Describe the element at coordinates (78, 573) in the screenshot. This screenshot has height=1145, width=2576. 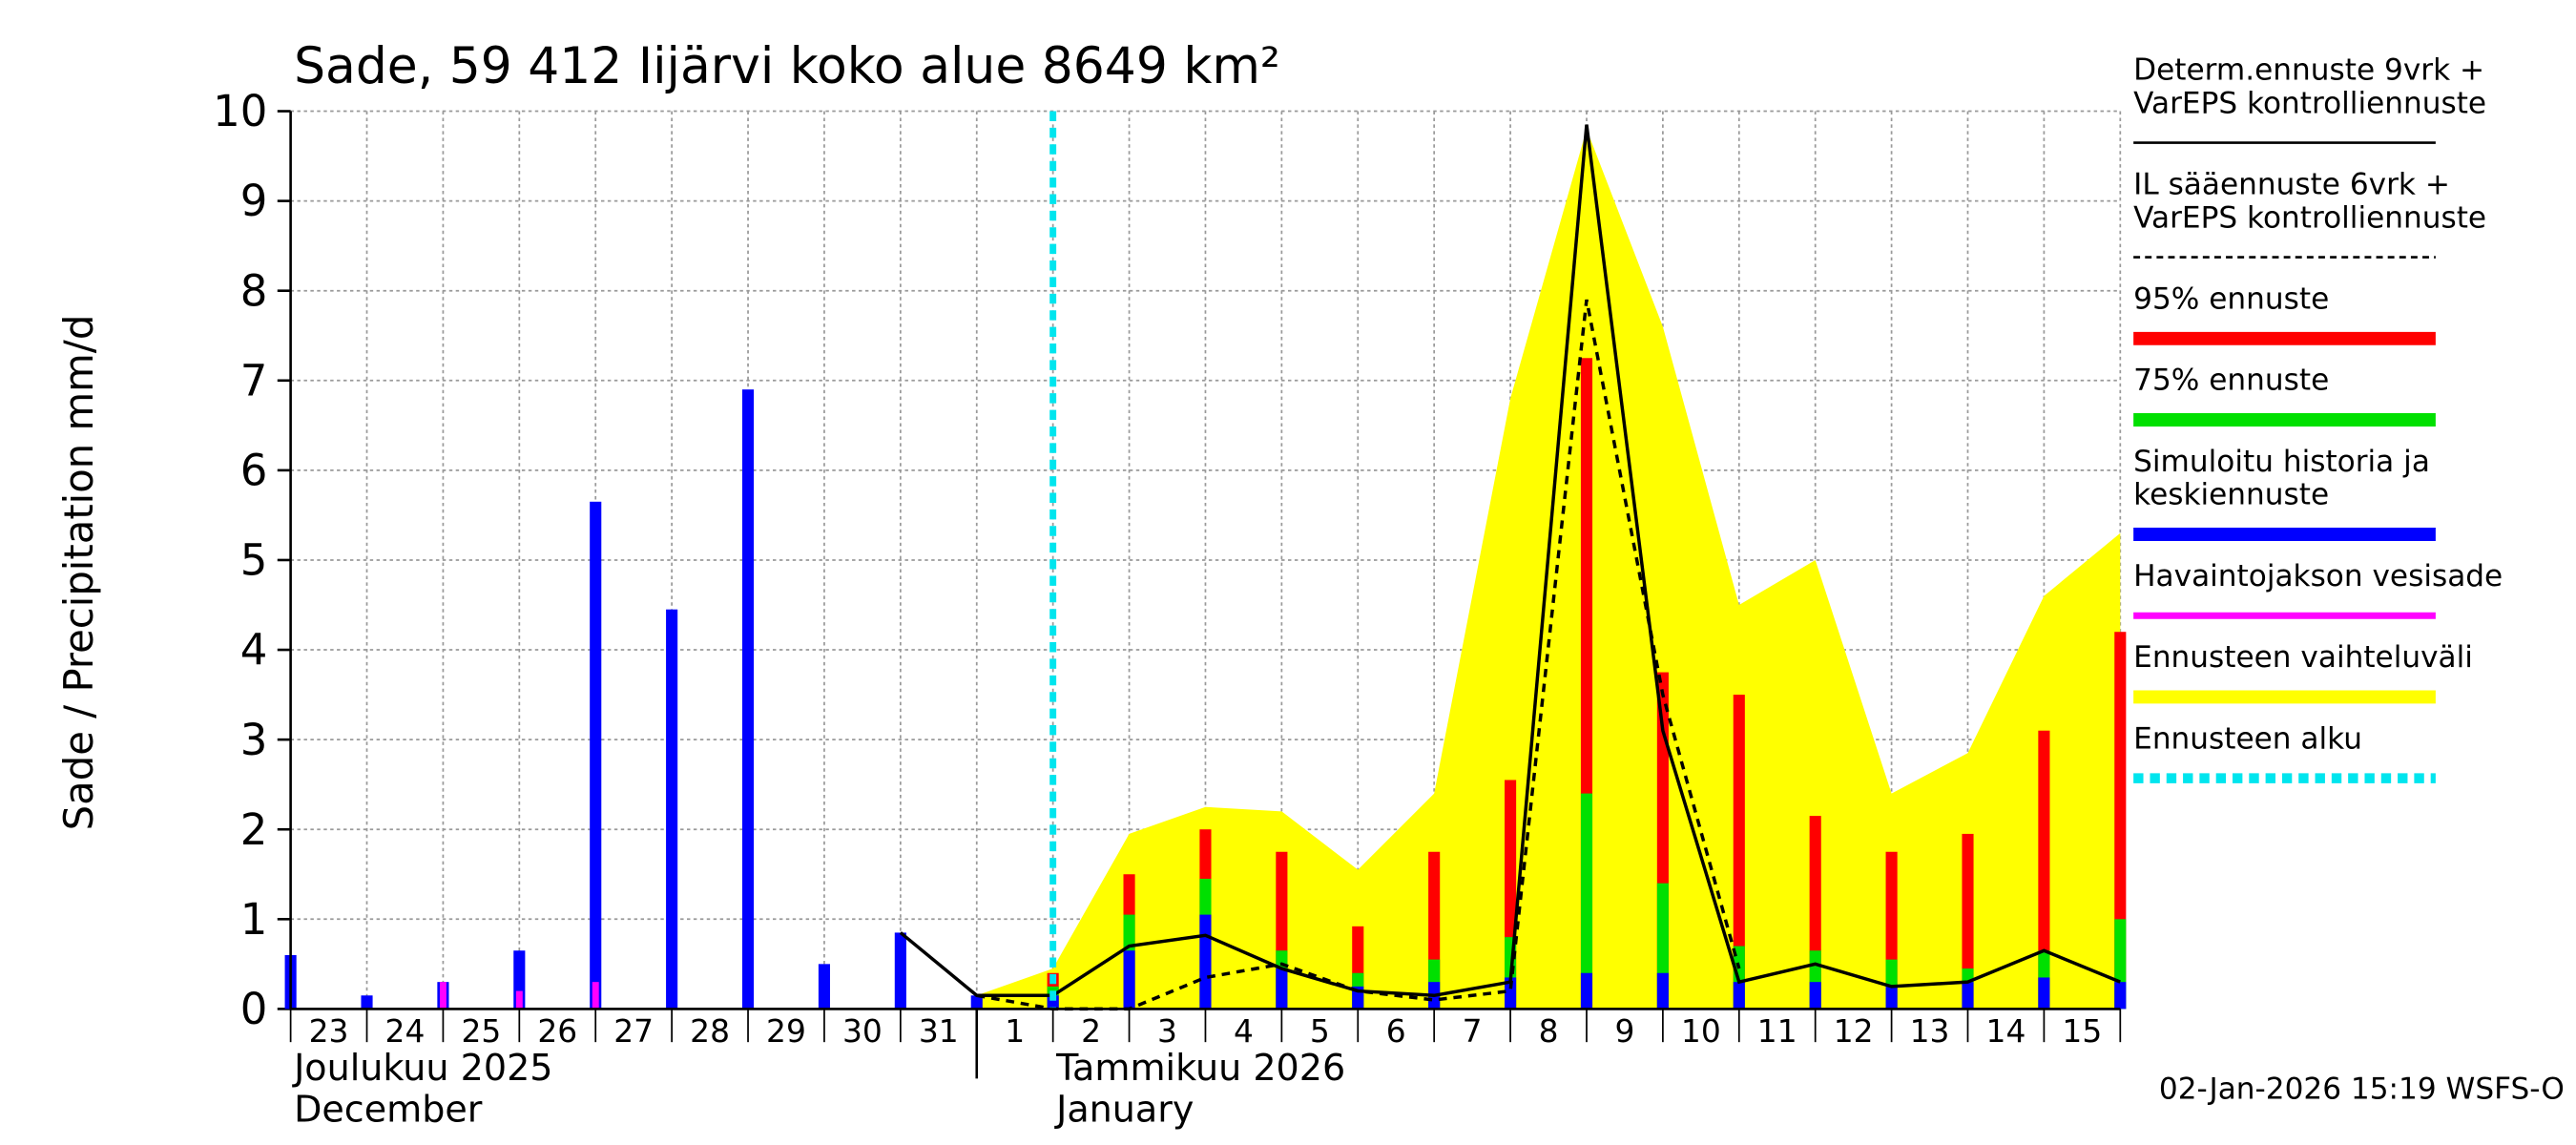
I see `y-axis-label: Sade / Precipitation mm/d` at that location.